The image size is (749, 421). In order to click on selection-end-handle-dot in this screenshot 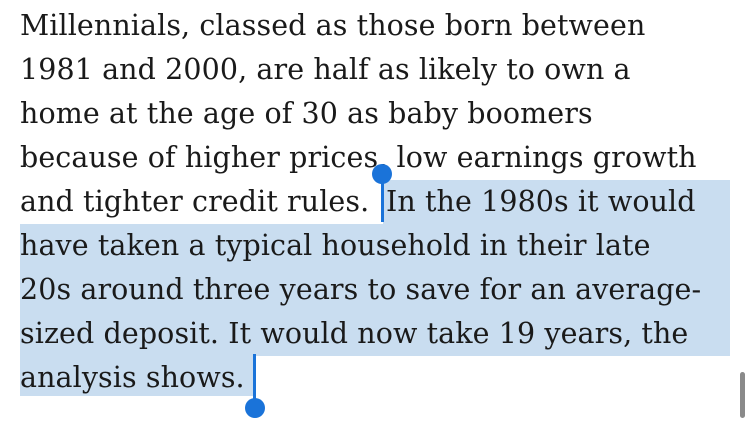, I will do `click(255, 408)`.